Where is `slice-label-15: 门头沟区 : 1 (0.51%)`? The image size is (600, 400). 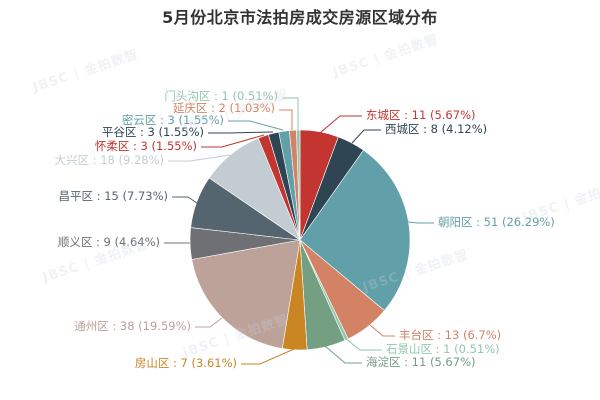 slice-label-15: 门头沟区 : 1 (0.51%) is located at coordinates (221, 96).